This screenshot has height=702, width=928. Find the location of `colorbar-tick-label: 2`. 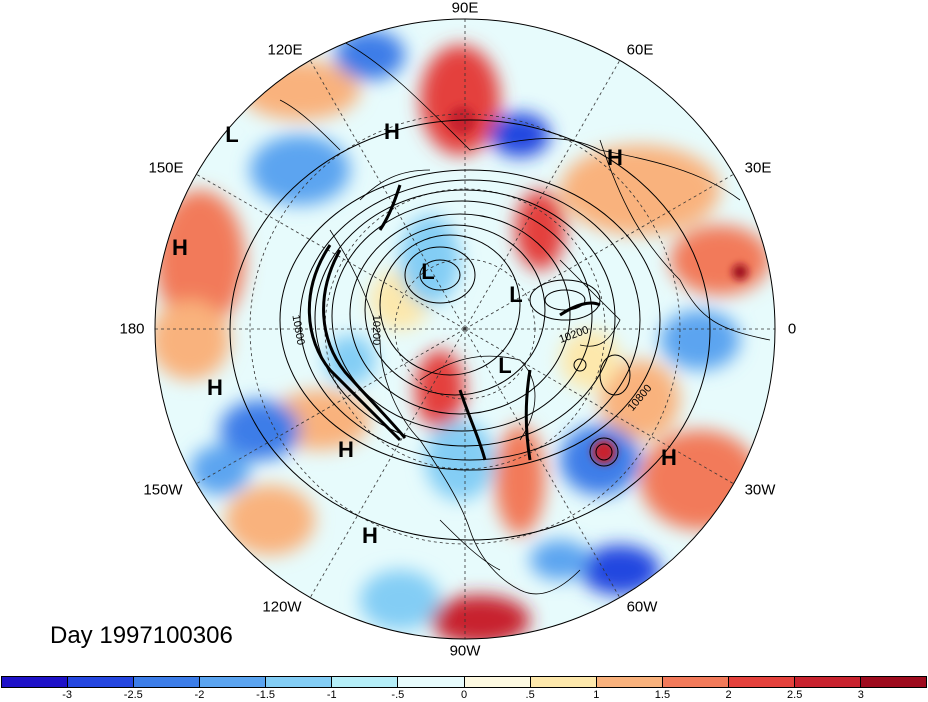

colorbar-tick-label: 2 is located at coordinates (728, 695).